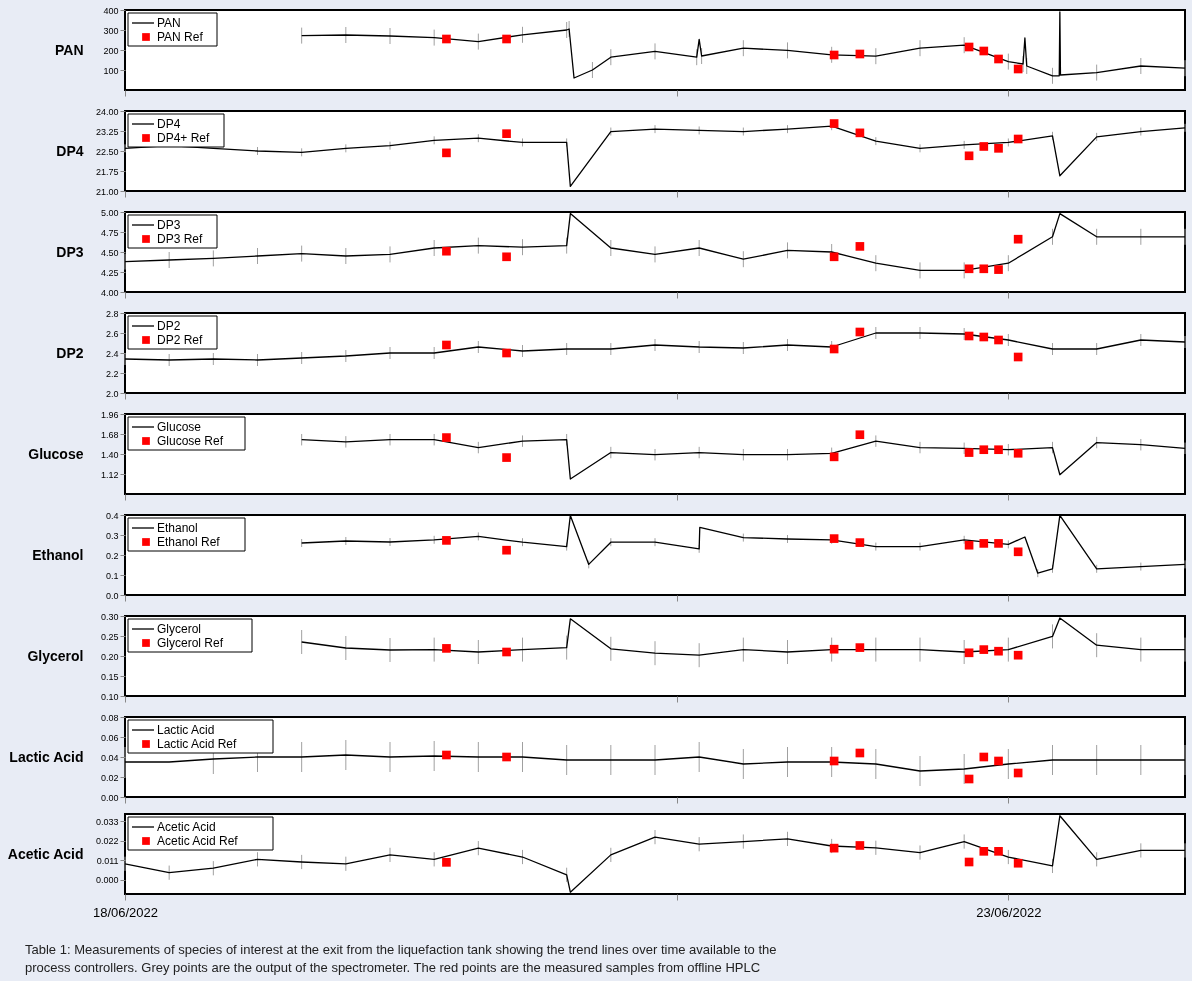 The image size is (1200, 992). What do you see at coordinates (109, 737) in the screenshot?
I see `y-tick-label: 0.06` at bounding box center [109, 737].